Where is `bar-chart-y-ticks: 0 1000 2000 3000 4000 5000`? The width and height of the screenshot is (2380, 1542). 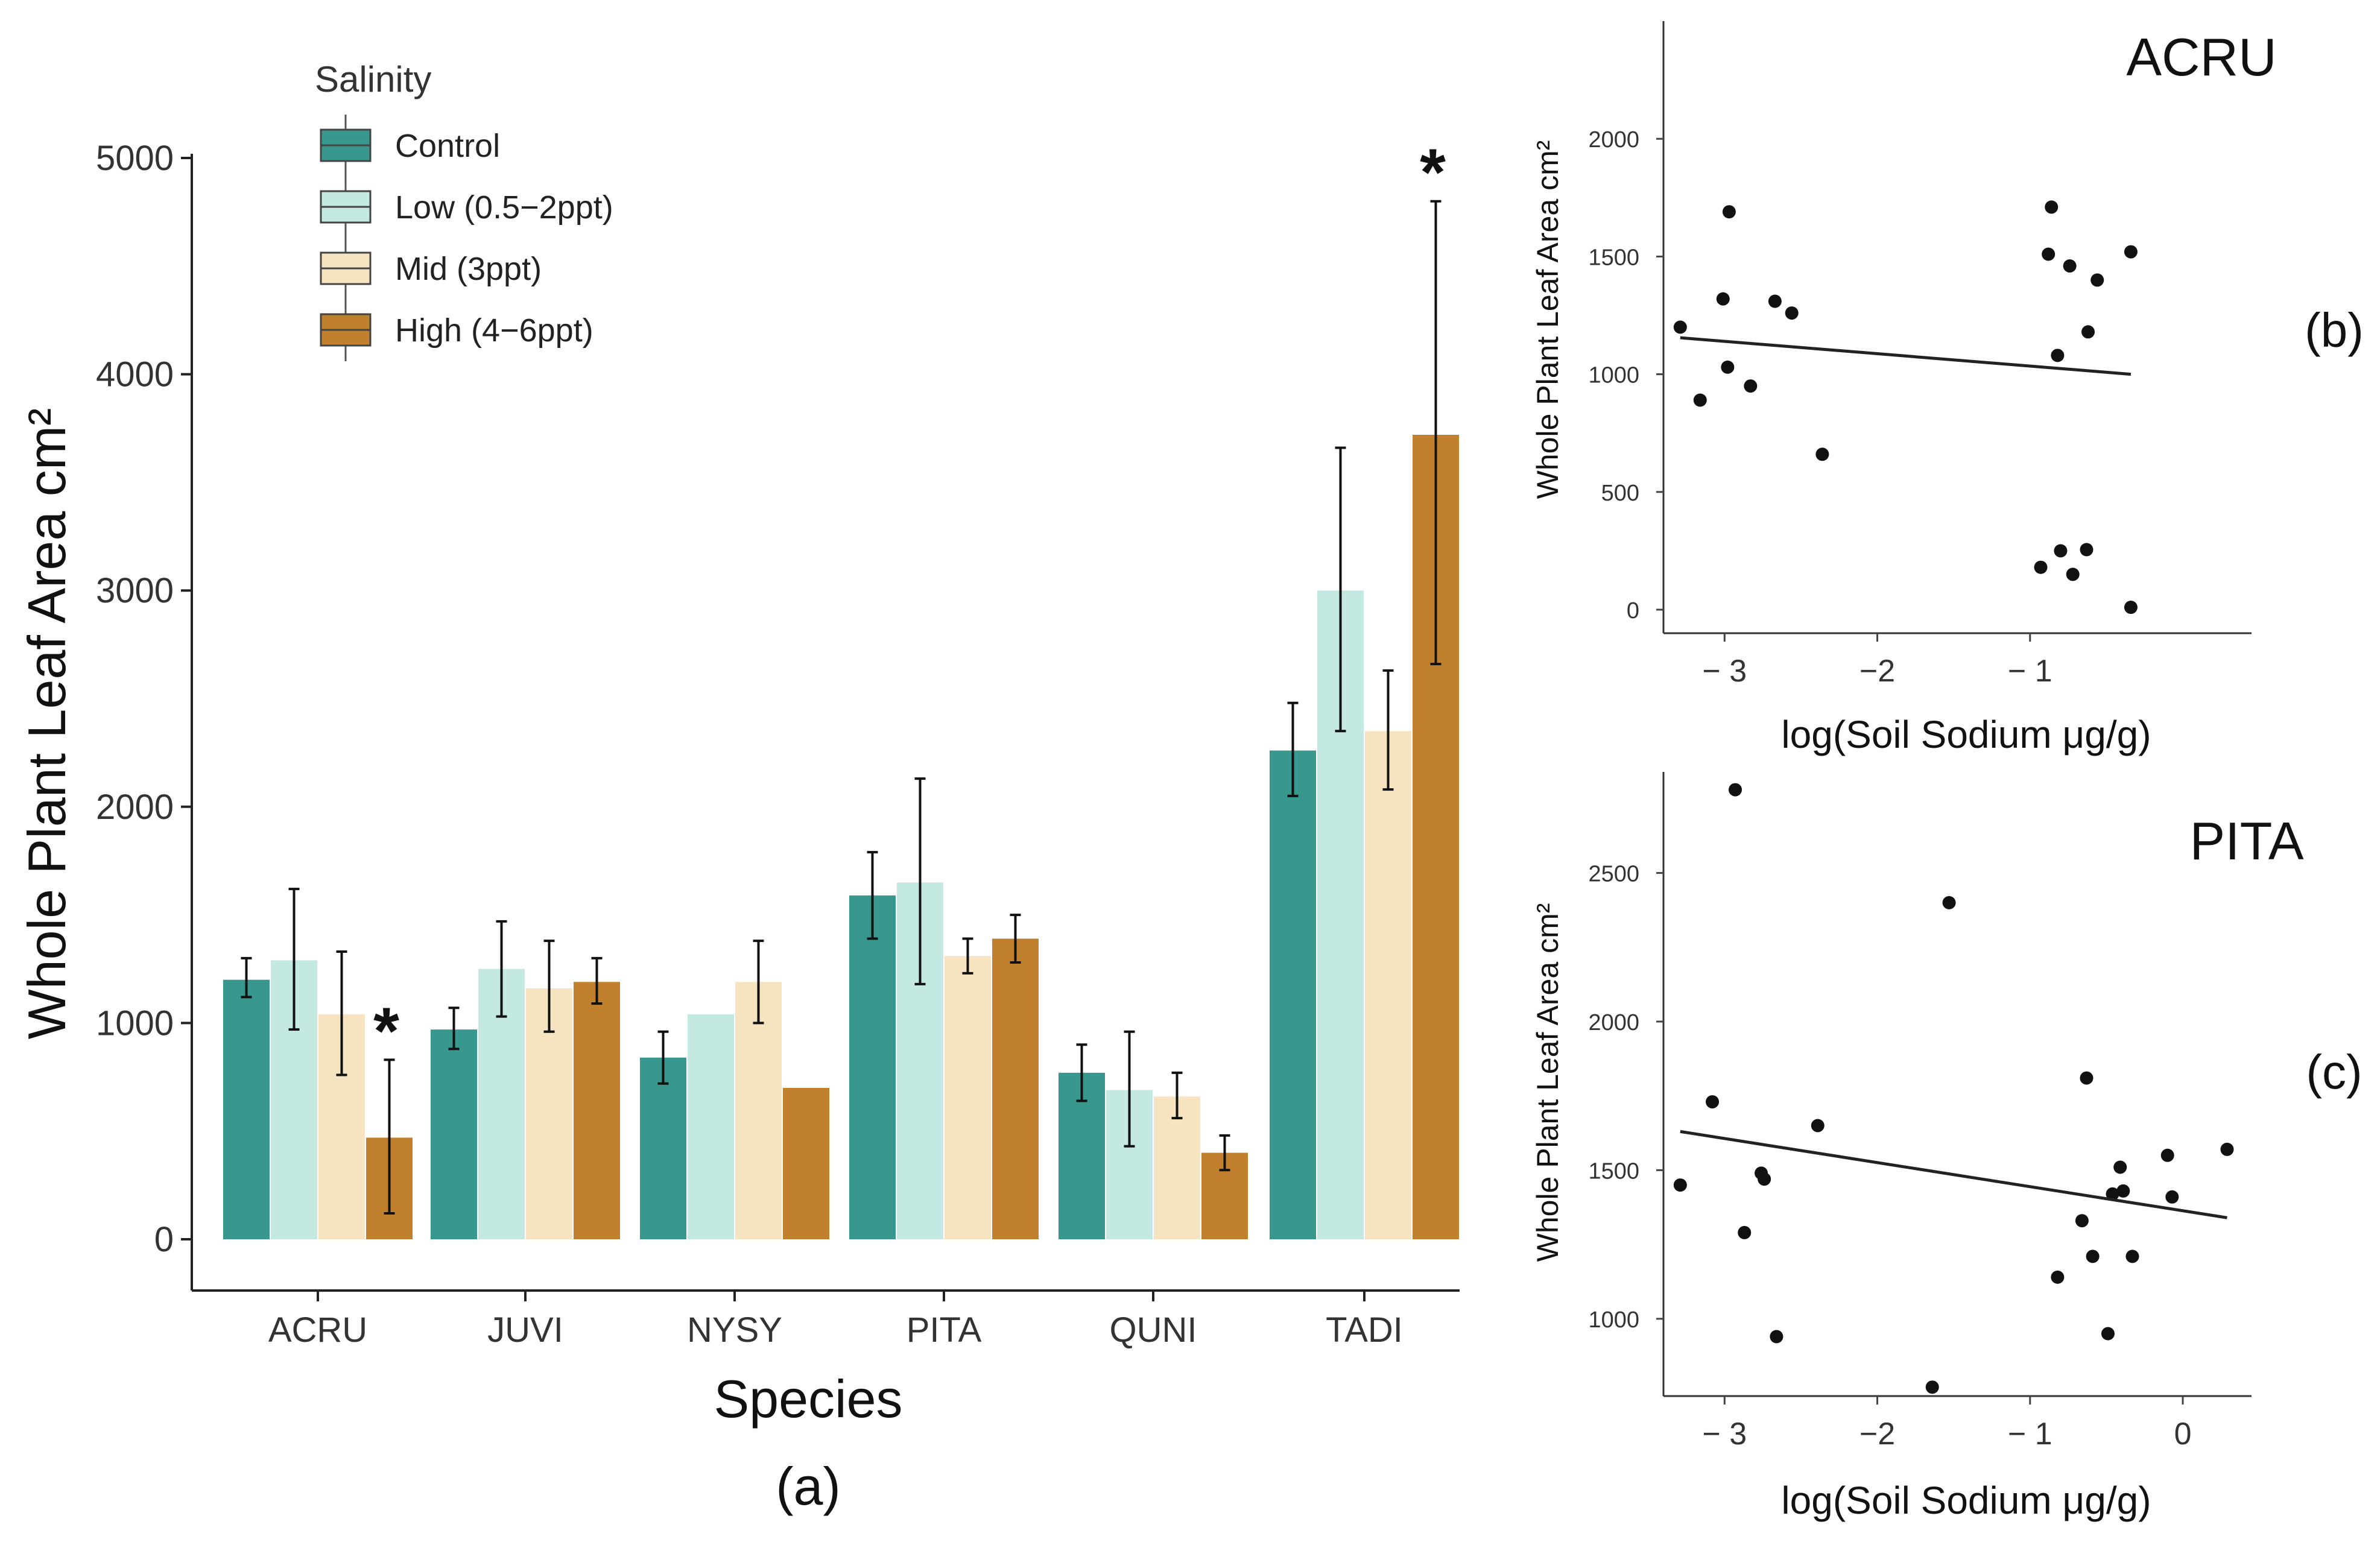
bar-chart-y-ticks: 0 1000 2000 3000 4000 5000 is located at coordinates (144, 699).